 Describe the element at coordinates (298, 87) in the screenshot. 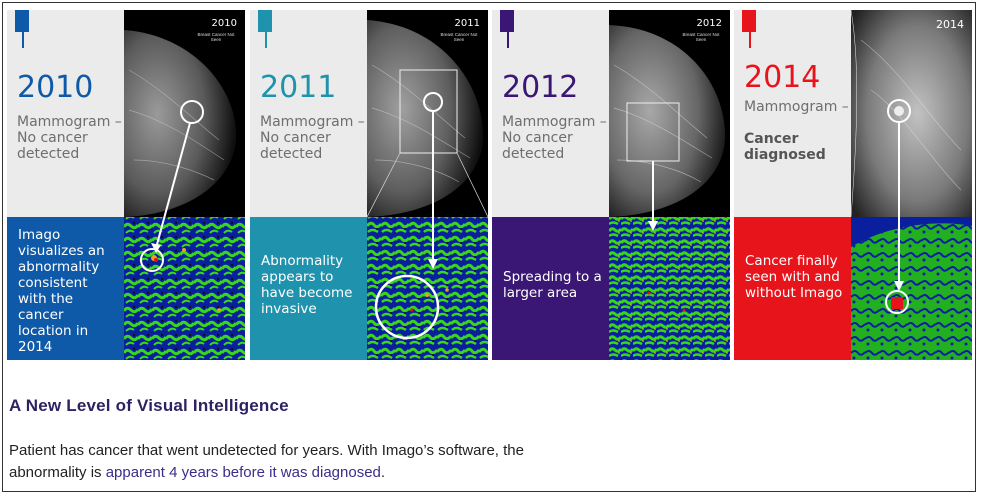

I see `panel-year: 2011` at that location.